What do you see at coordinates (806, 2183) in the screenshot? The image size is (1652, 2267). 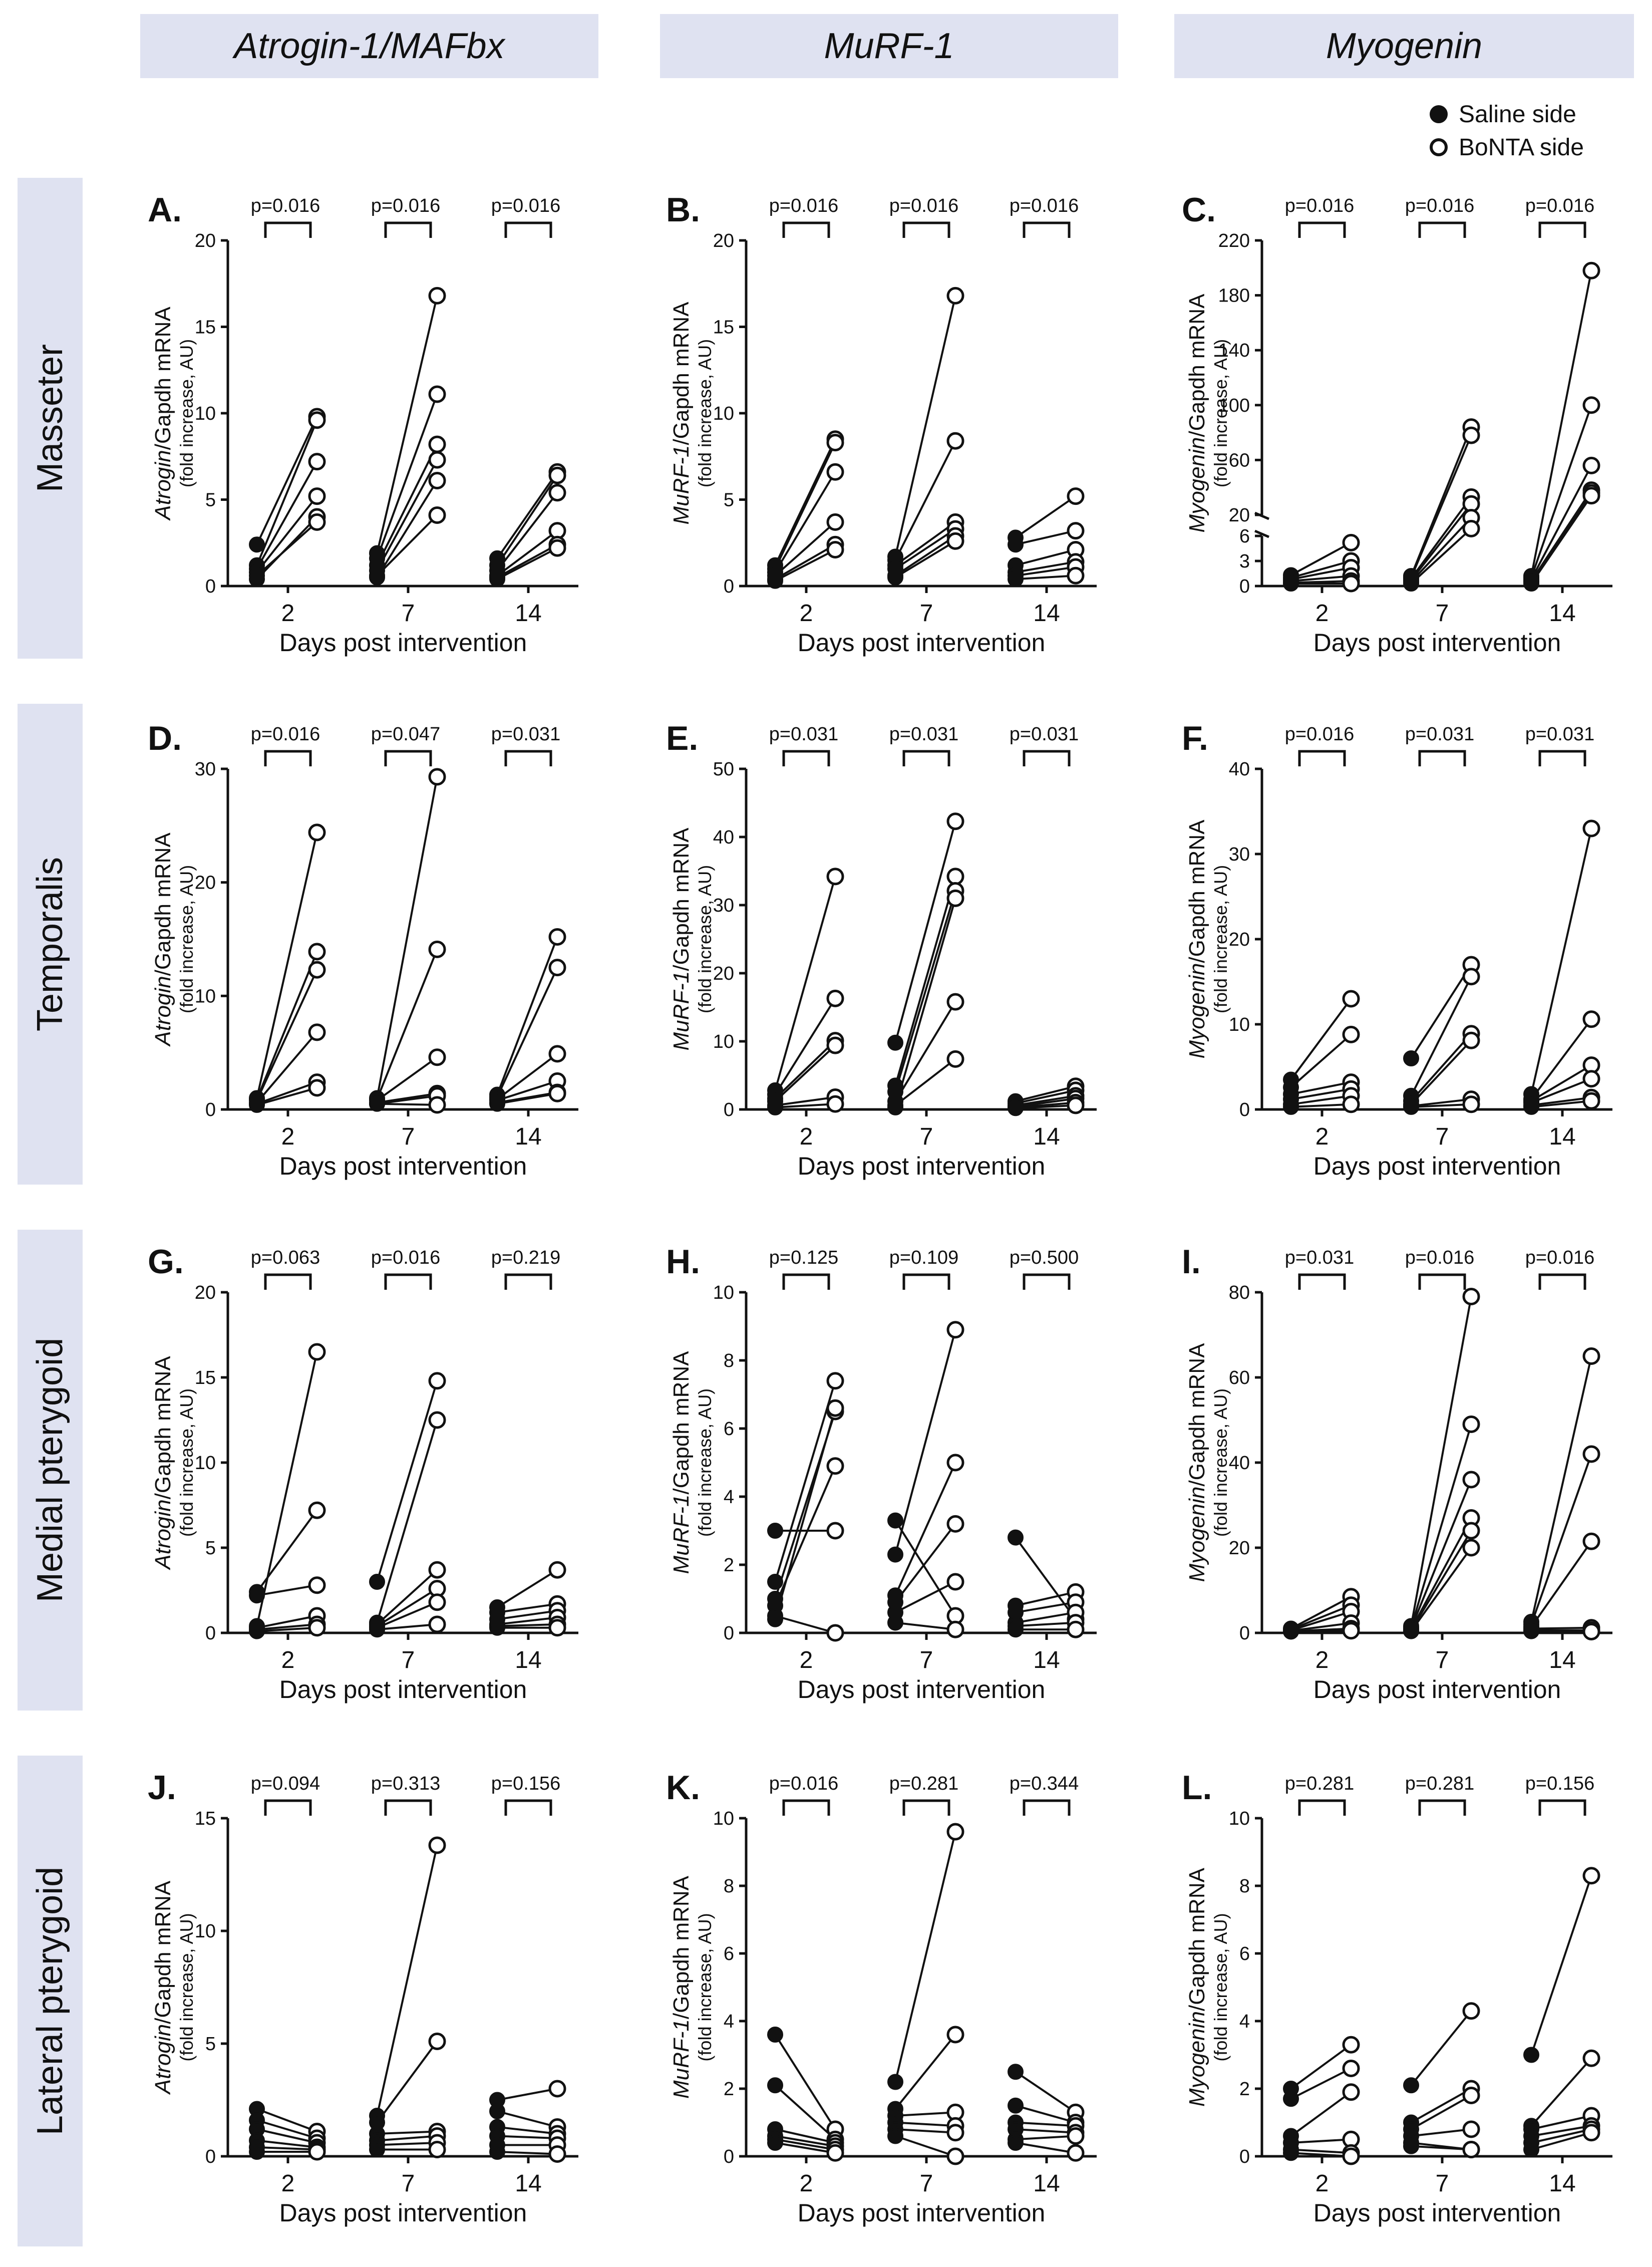 I see `x-tick-label: 2` at bounding box center [806, 2183].